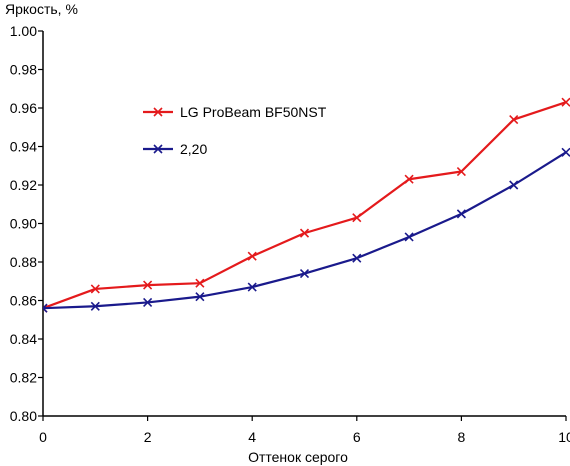 Image resolution: width=570 pixels, height=466 pixels. What do you see at coordinates (23, 339) in the screenshot?
I see `y-tick-label: 0.84` at bounding box center [23, 339].